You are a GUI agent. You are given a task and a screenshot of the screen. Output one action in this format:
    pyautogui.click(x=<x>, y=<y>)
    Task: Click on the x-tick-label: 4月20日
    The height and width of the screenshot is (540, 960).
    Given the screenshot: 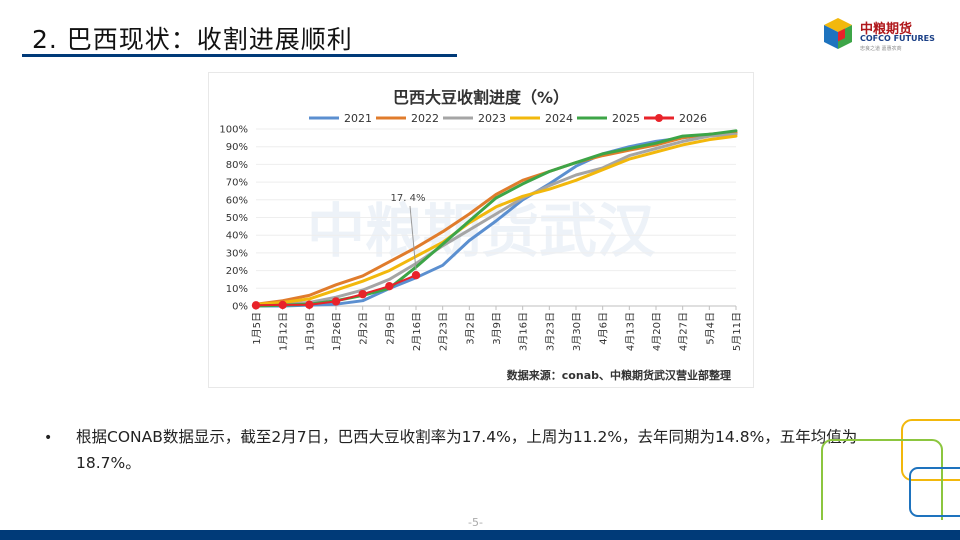 What is the action you would take?
    pyautogui.click(x=657, y=331)
    